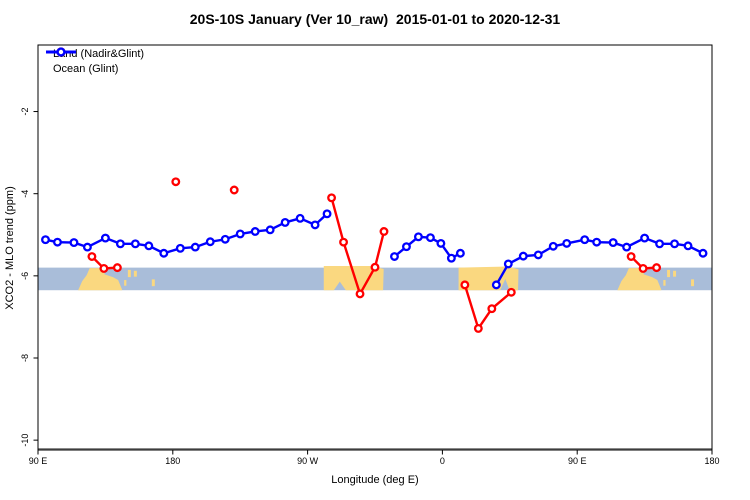  Describe the element at coordinates (308, 461) in the screenshot. I see `svg-text: 90 W` at that location.